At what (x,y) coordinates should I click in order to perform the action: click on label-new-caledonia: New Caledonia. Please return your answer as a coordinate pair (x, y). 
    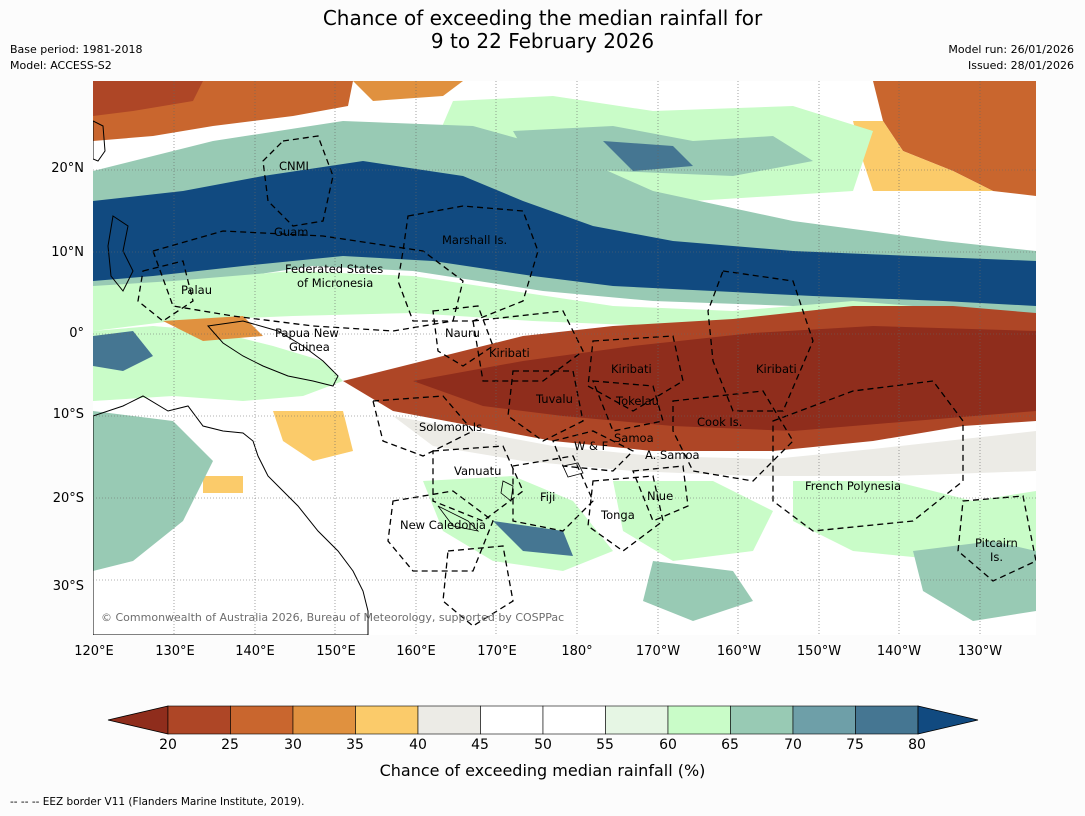
    Looking at the image, I should click on (443, 525).